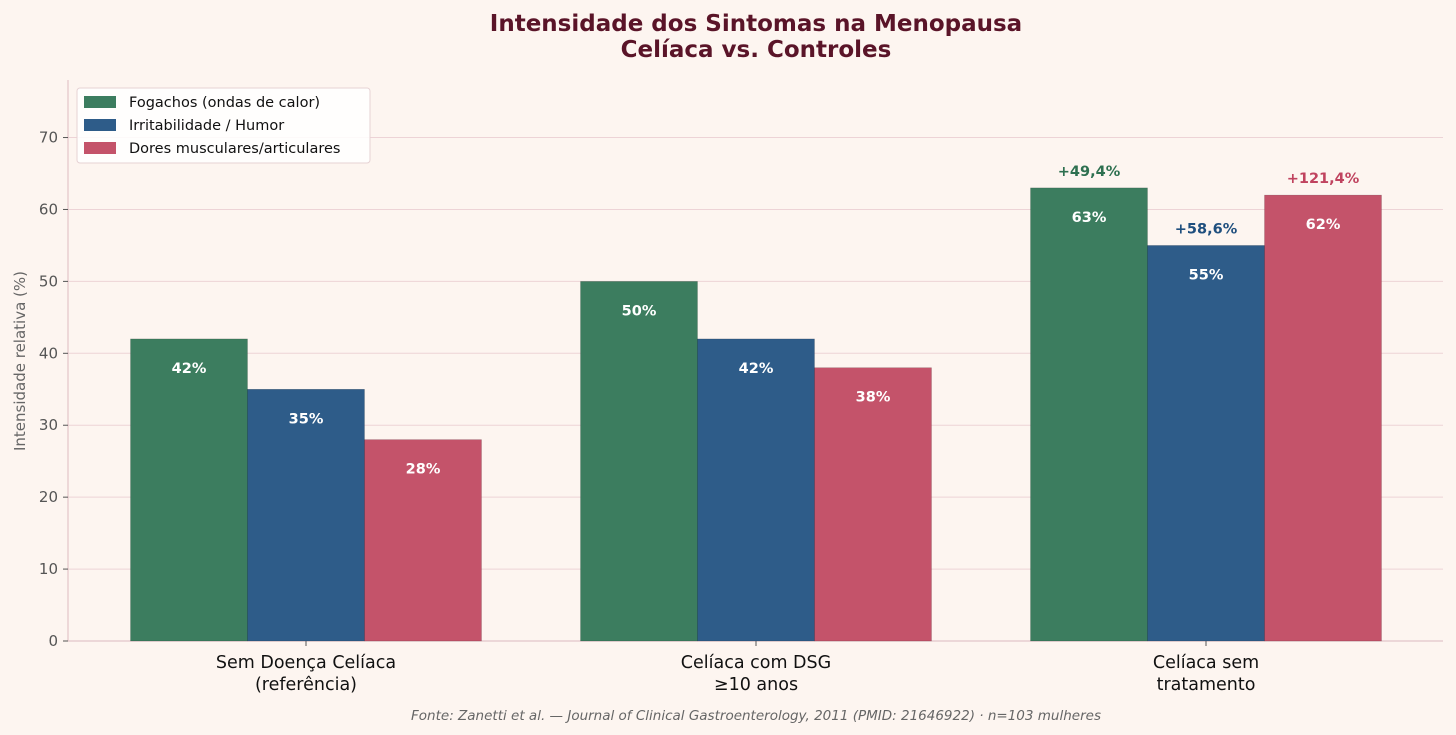 The width and height of the screenshot is (1456, 735). Describe the element at coordinates (423, 470) in the screenshot. I see `bar-value-label: 28%` at that location.